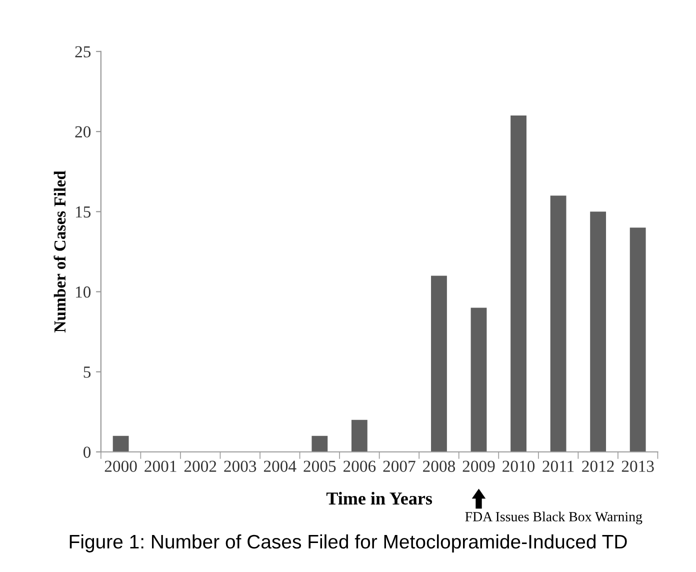  I want to click on caption: Figure 1: Number of Cases Filed for Metoclopramide-Induced TD, so click(348, 543).